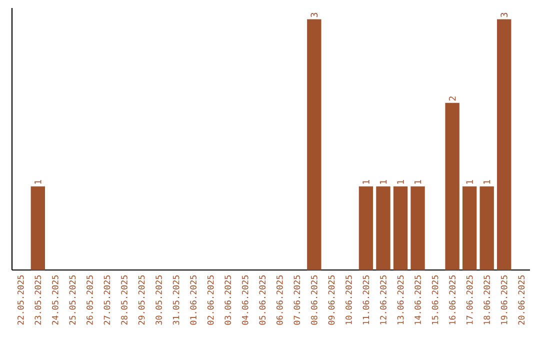 Image resolution: width=540 pixels, height=340 pixels. What do you see at coordinates (193, 300) in the screenshot?
I see `x-tick-label: 01.06.2025` at bounding box center [193, 300].